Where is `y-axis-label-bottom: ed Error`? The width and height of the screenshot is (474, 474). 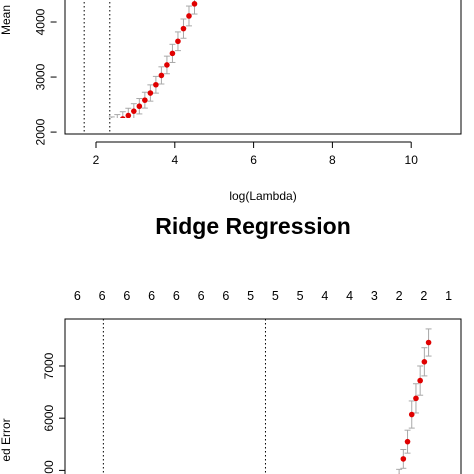
y-axis-label-bottom: ed Error is located at coordinates (6, 439).